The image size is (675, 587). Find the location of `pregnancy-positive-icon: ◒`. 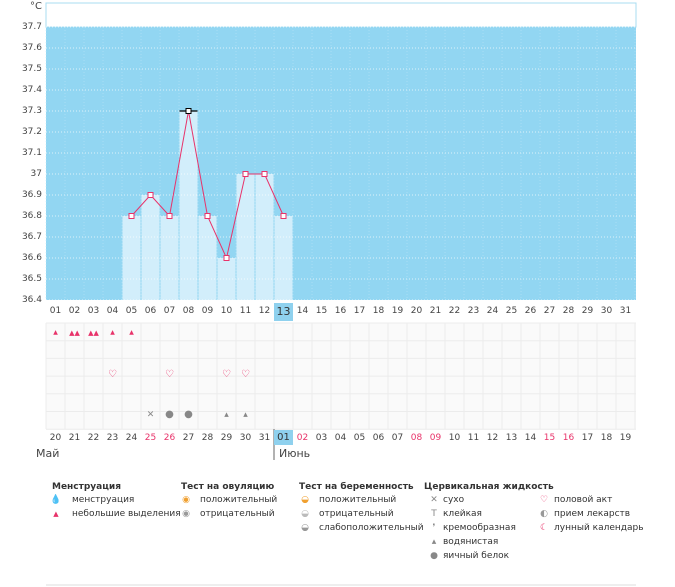

pregnancy-positive-icon: ◒ is located at coordinates (305, 500).